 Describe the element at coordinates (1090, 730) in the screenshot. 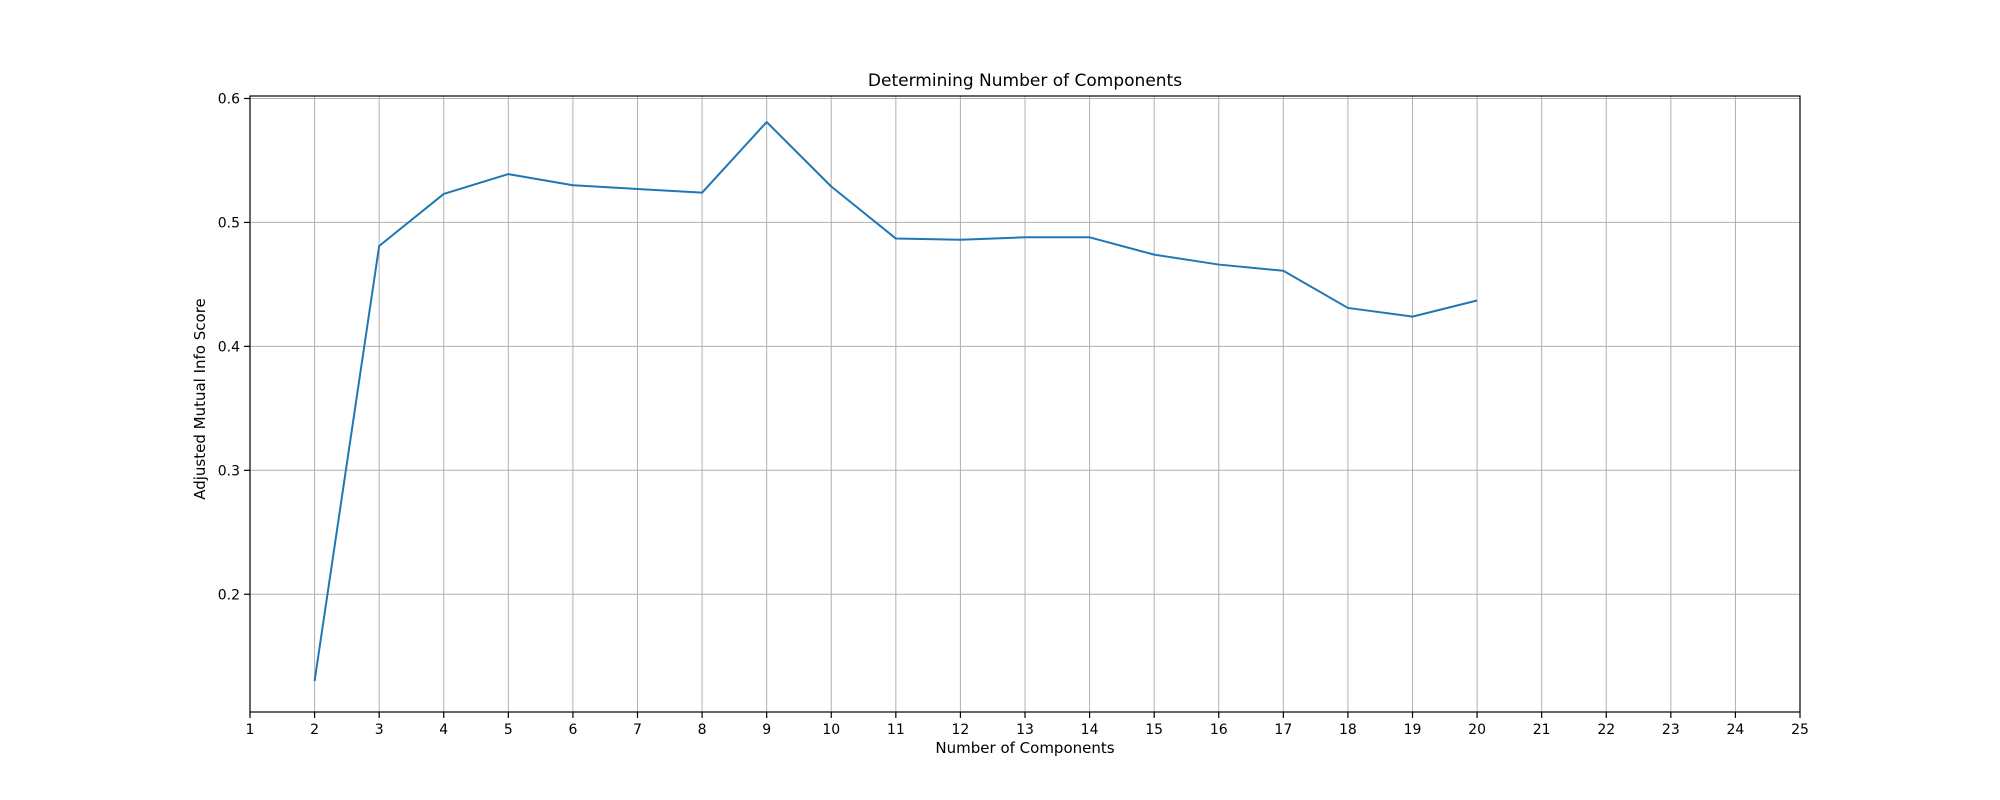

I see `x-tick-label: 14` at that location.